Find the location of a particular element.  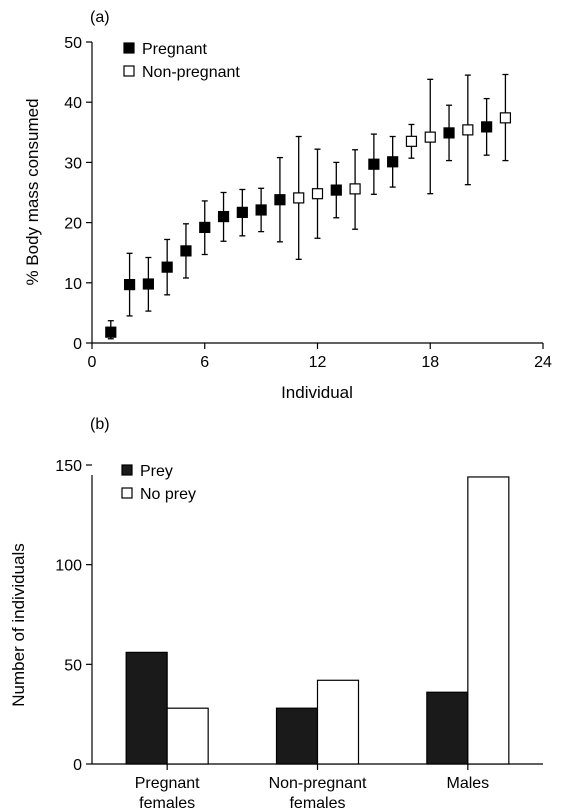

y-tick-label-b: 0 is located at coordinates (77, 765).